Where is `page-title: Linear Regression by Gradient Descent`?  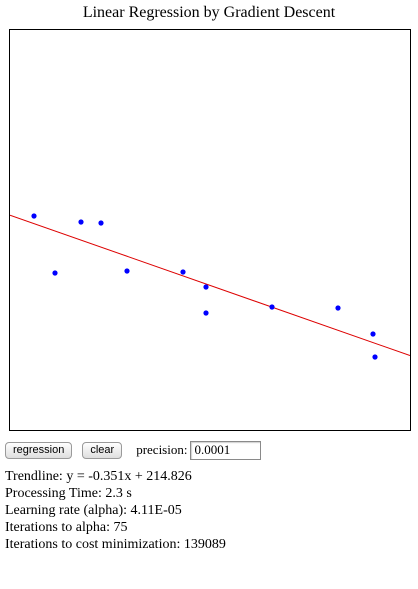
page-title: Linear Regression by Gradient Descent is located at coordinates (209, 12).